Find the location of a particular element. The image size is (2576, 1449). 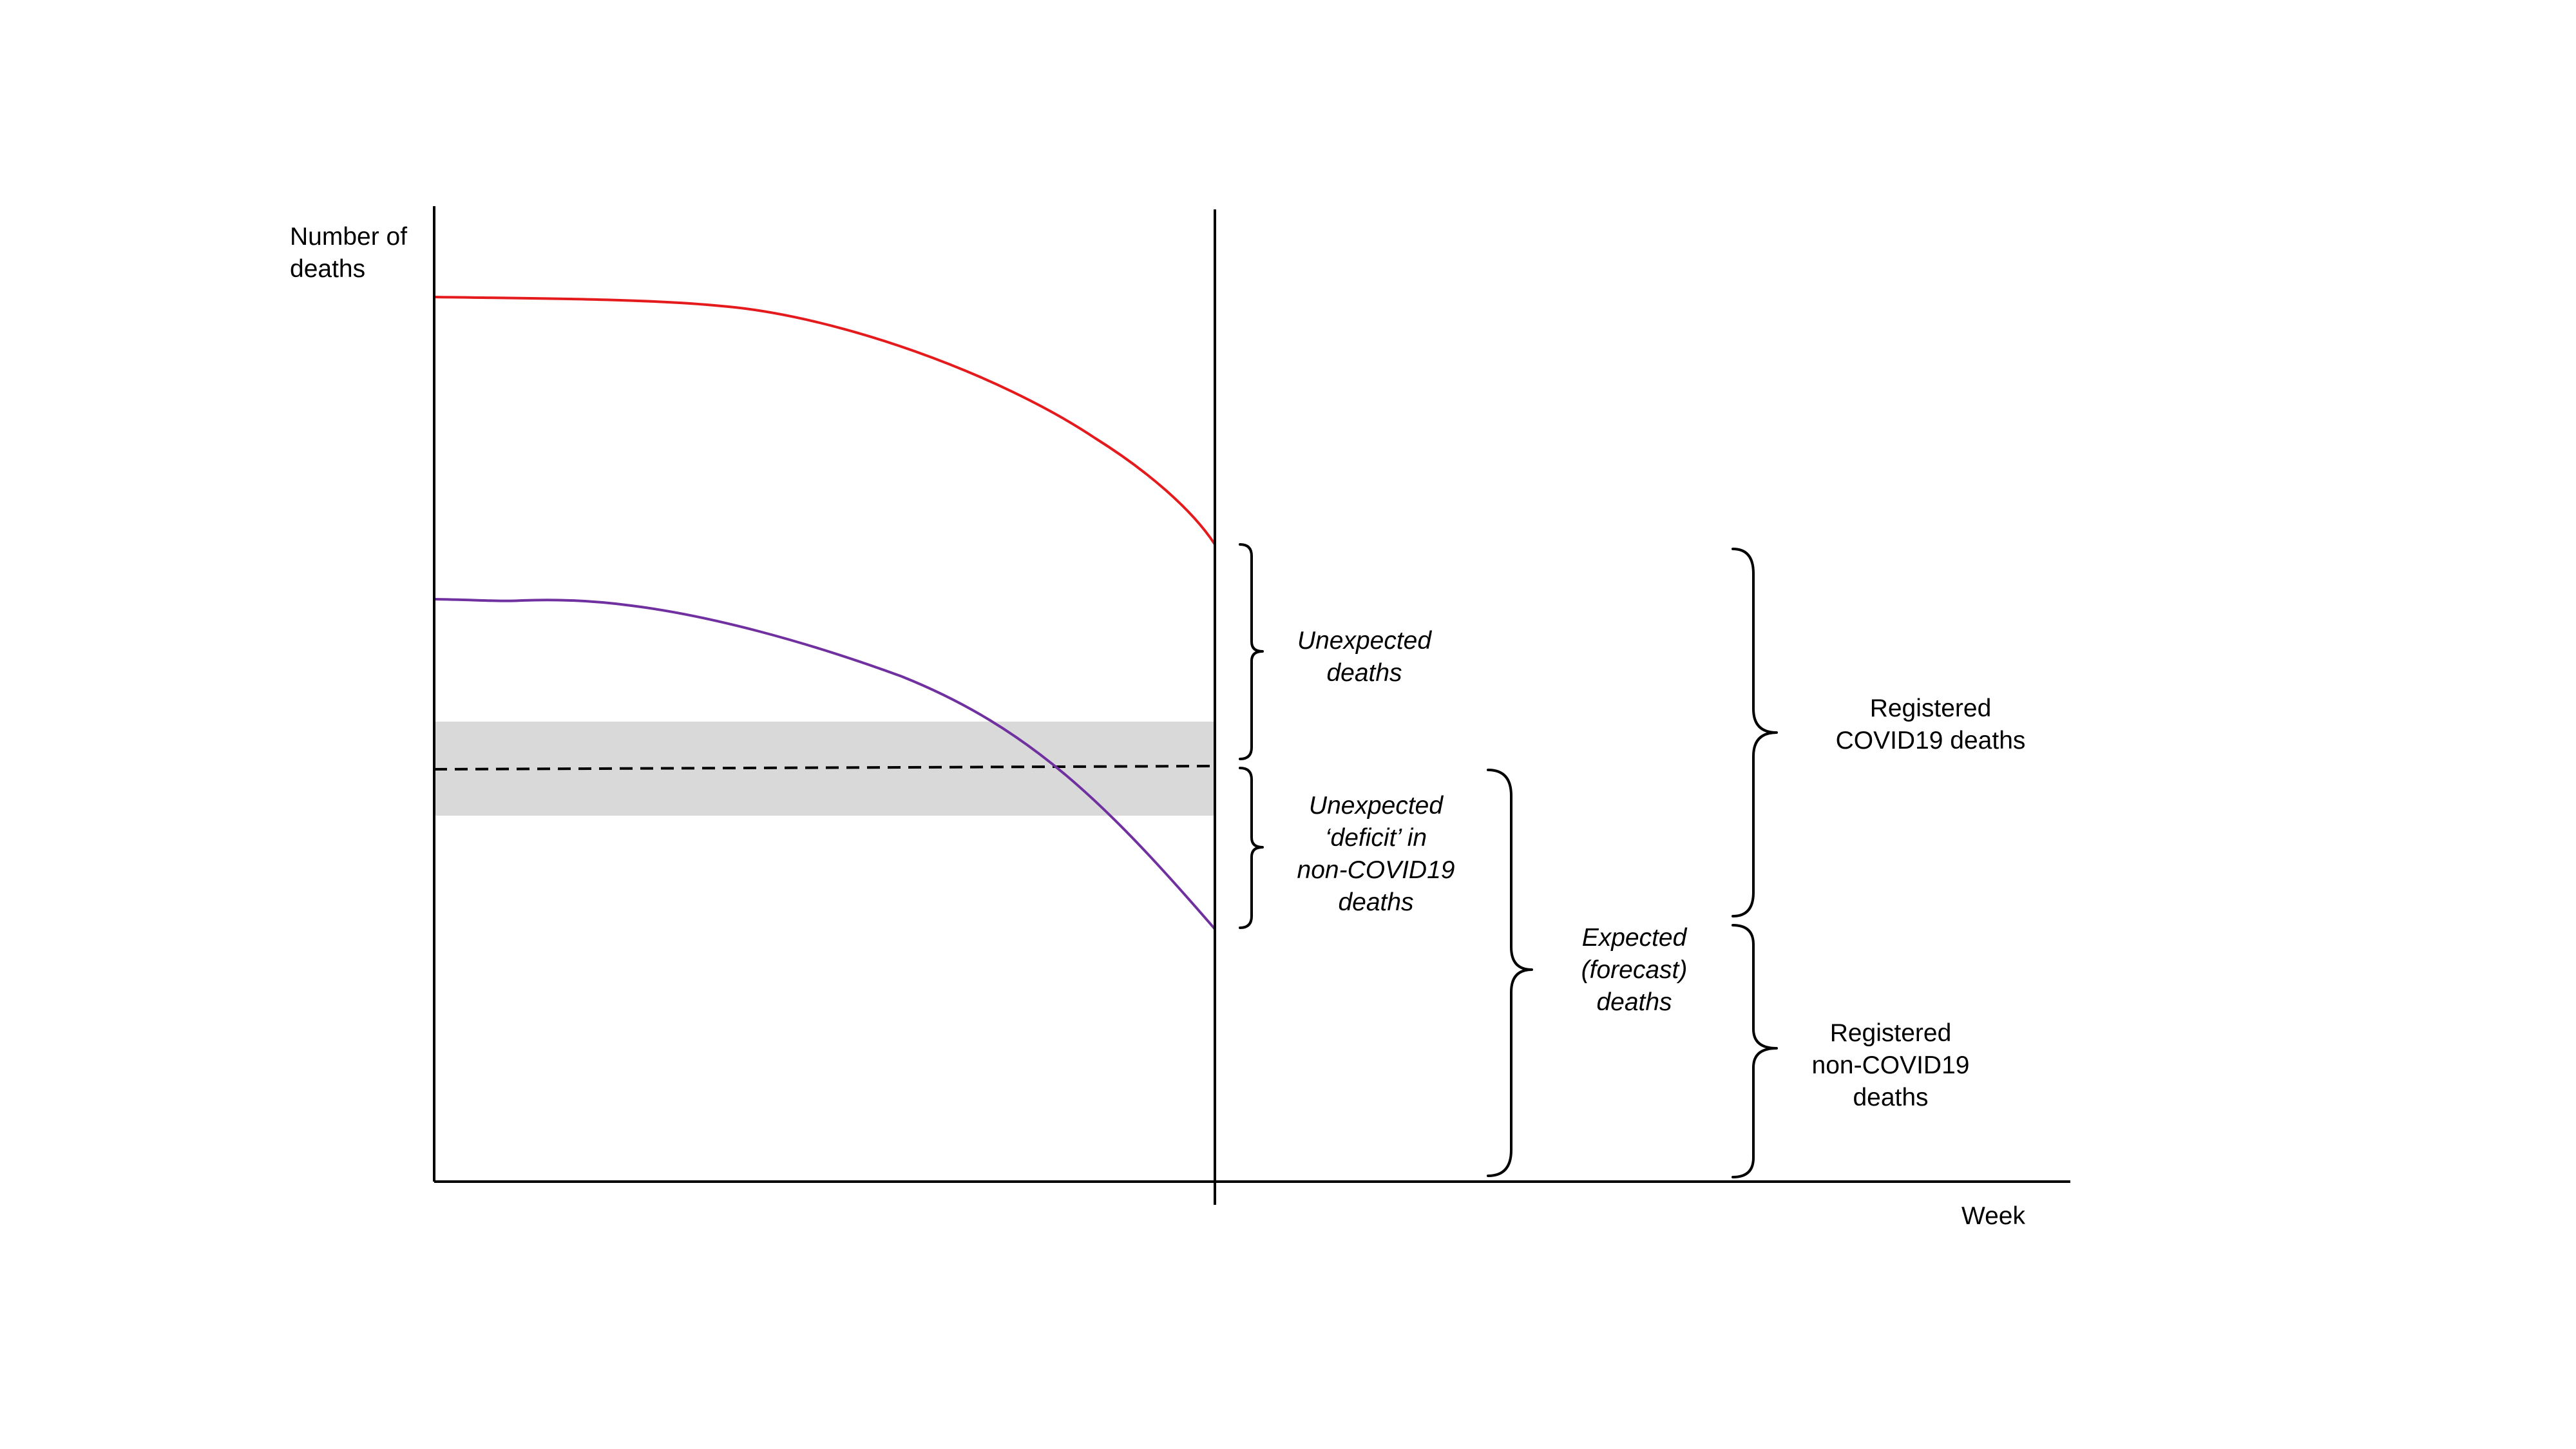

x-axis-label: Week is located at coordinates (1993, 1216).